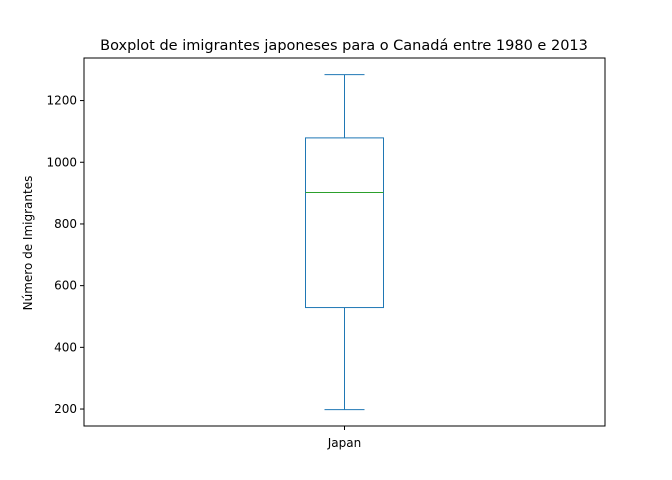 Image resolution: width=672 pixels, height=480 pixels. Describe the element at coordinates (65, 286) in the screenshot. I see `y-tick-label: 600` at that location.